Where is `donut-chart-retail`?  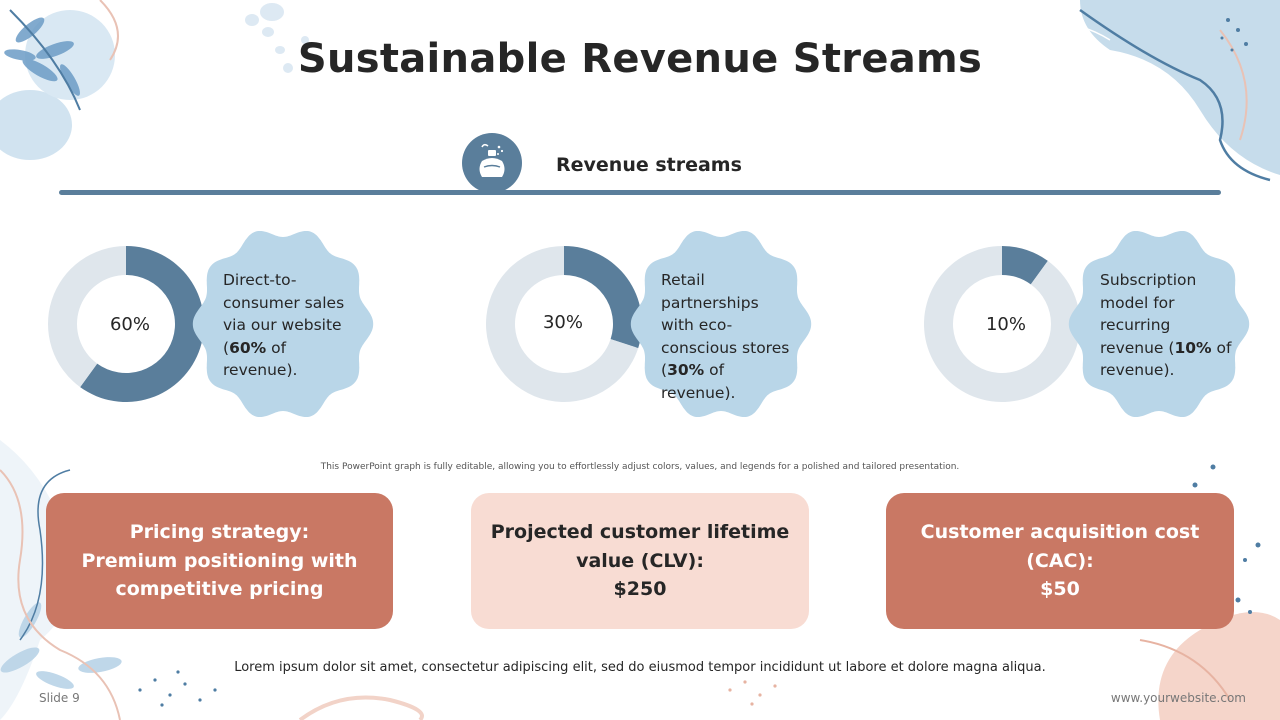
donut-chart-retail is located at coordinates (564, 324).